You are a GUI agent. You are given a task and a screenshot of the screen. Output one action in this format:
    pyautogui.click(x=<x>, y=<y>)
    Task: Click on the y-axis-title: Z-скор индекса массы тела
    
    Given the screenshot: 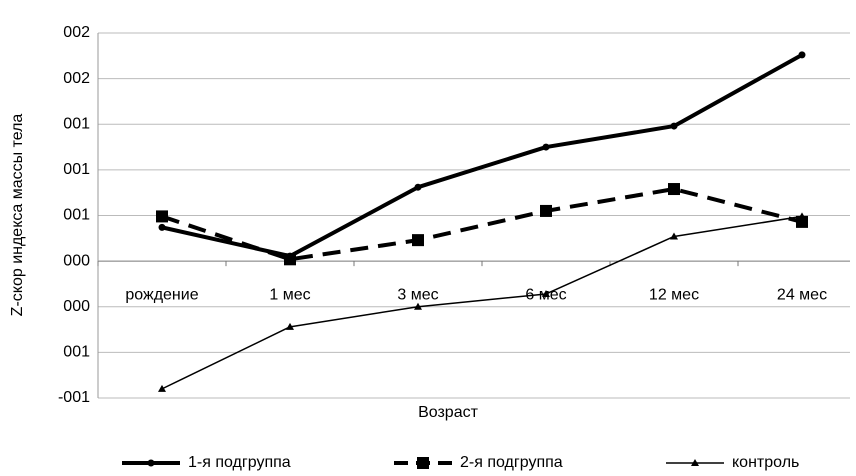 What is the action you would take?
    pyautogui.click(x=17, y=215)
    